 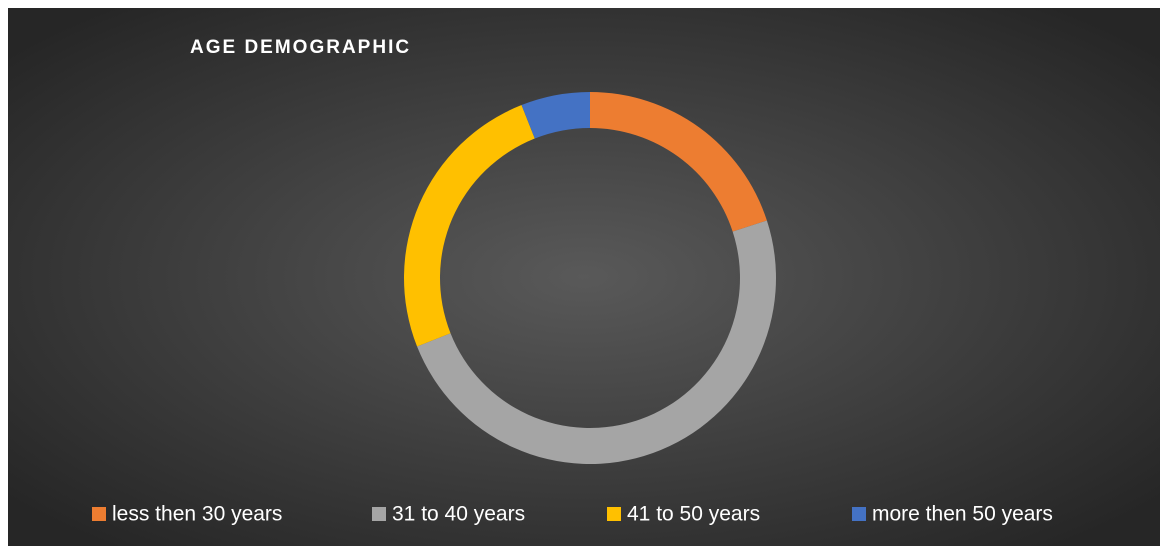 What do you see at coordinates (693, 514) in the screenshot?
I see `legend-label: 41 to 50 years` at bounding box center [693, 514].